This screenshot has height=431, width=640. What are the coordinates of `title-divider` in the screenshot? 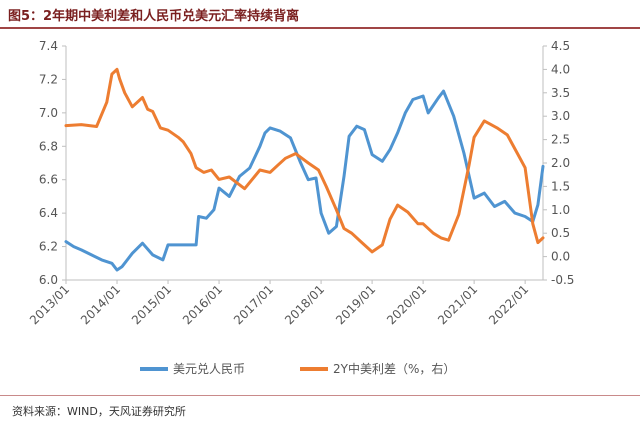 It's located at (320, 28).